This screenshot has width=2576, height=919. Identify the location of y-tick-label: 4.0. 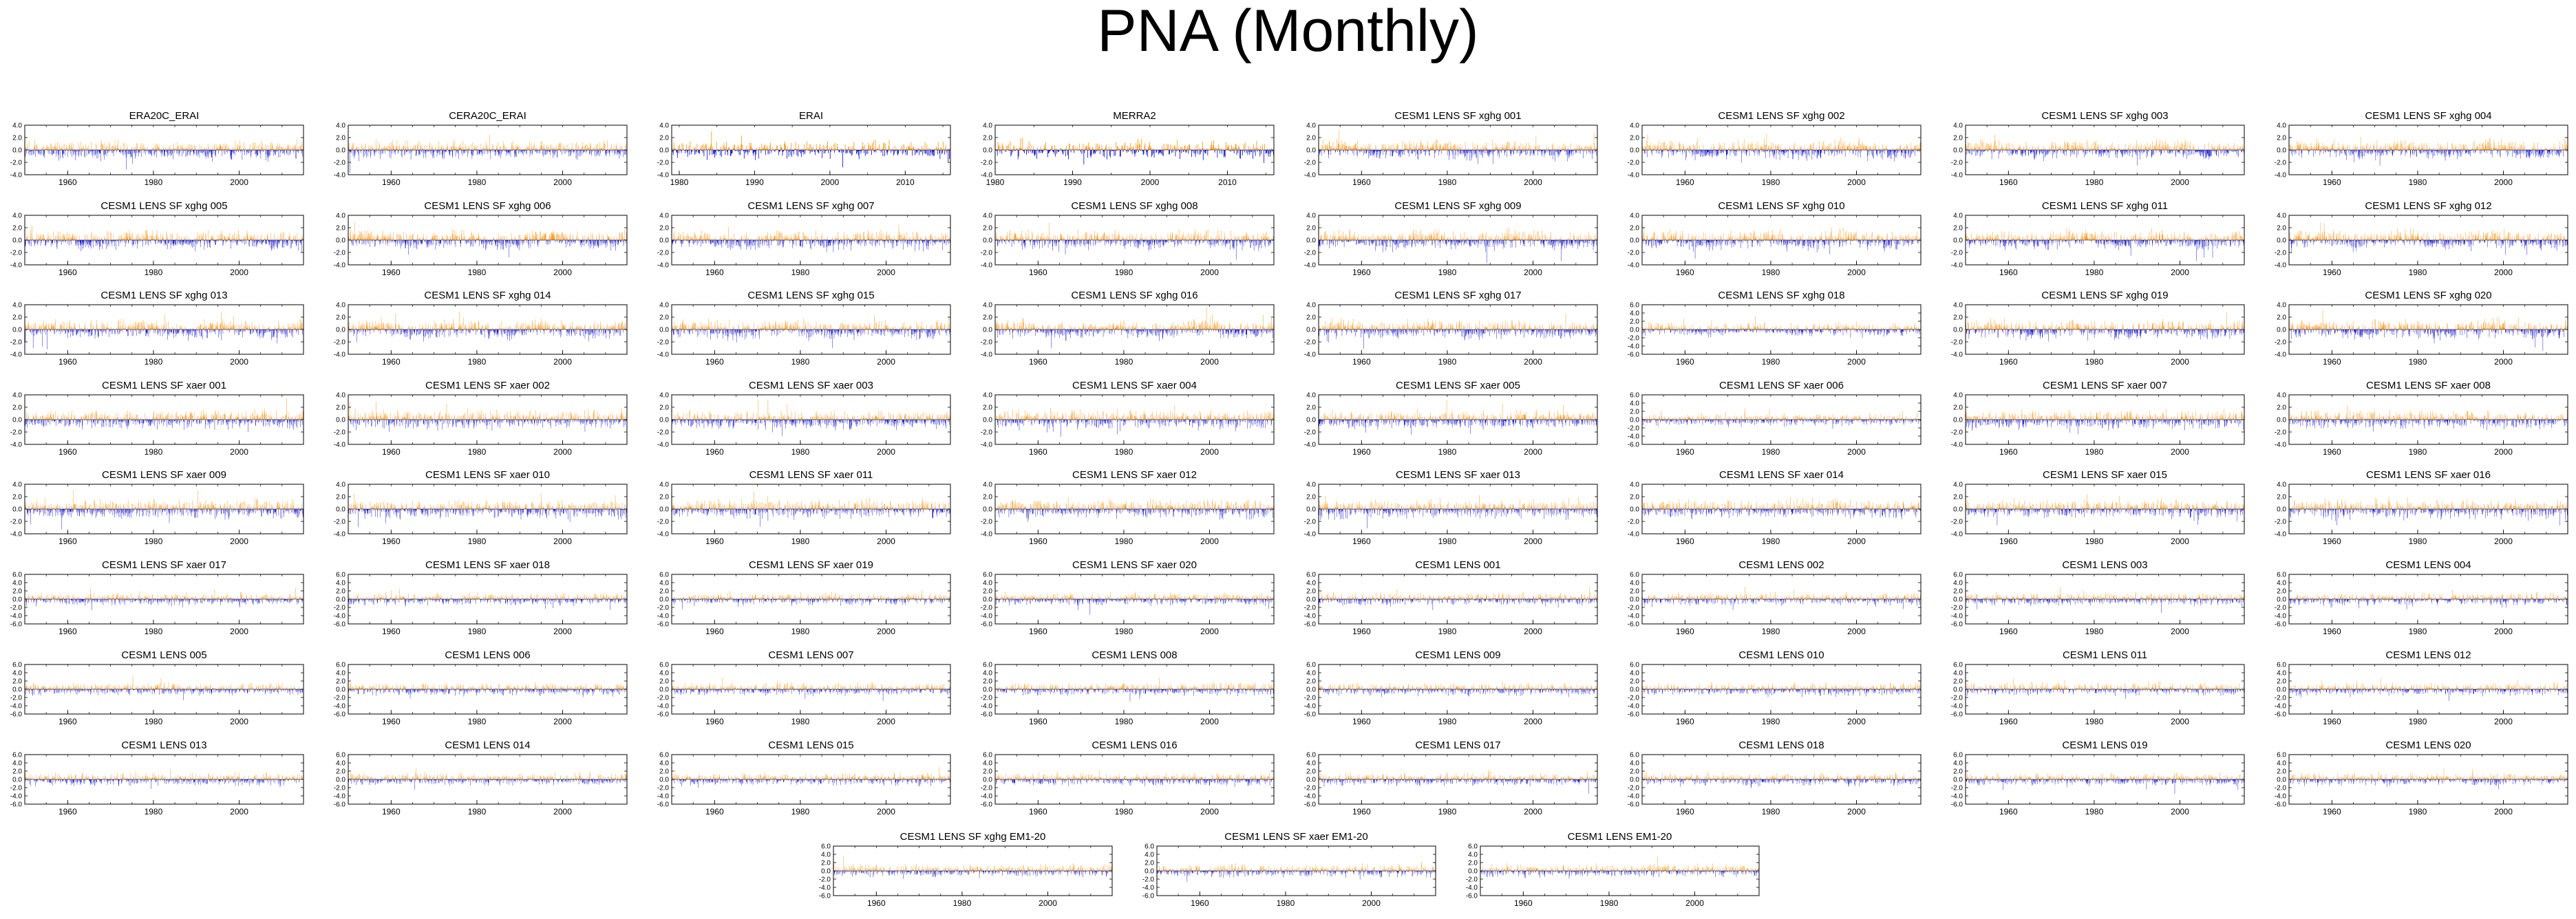
(1958, 126).